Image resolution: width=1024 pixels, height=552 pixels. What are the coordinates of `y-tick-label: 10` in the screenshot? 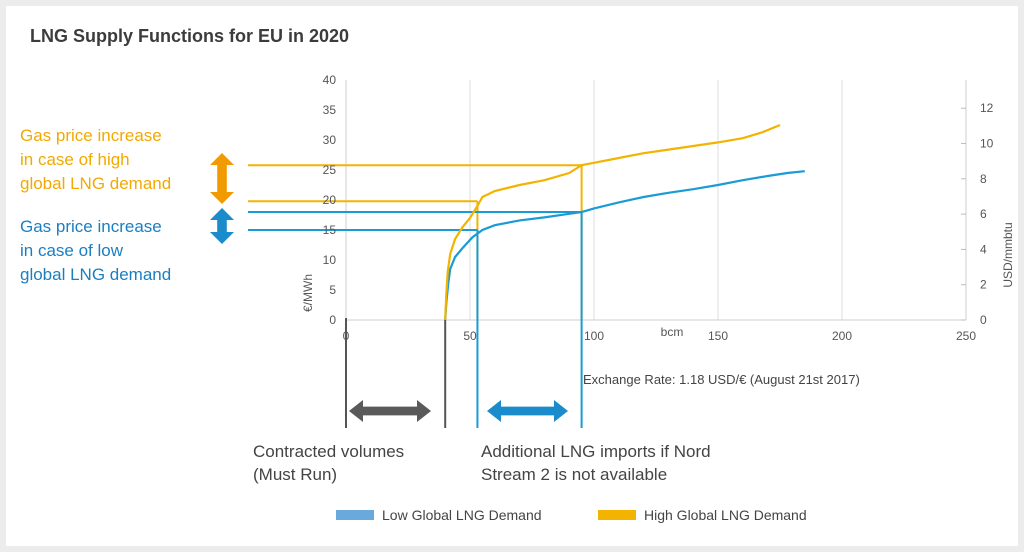 It's located at (330, 260).